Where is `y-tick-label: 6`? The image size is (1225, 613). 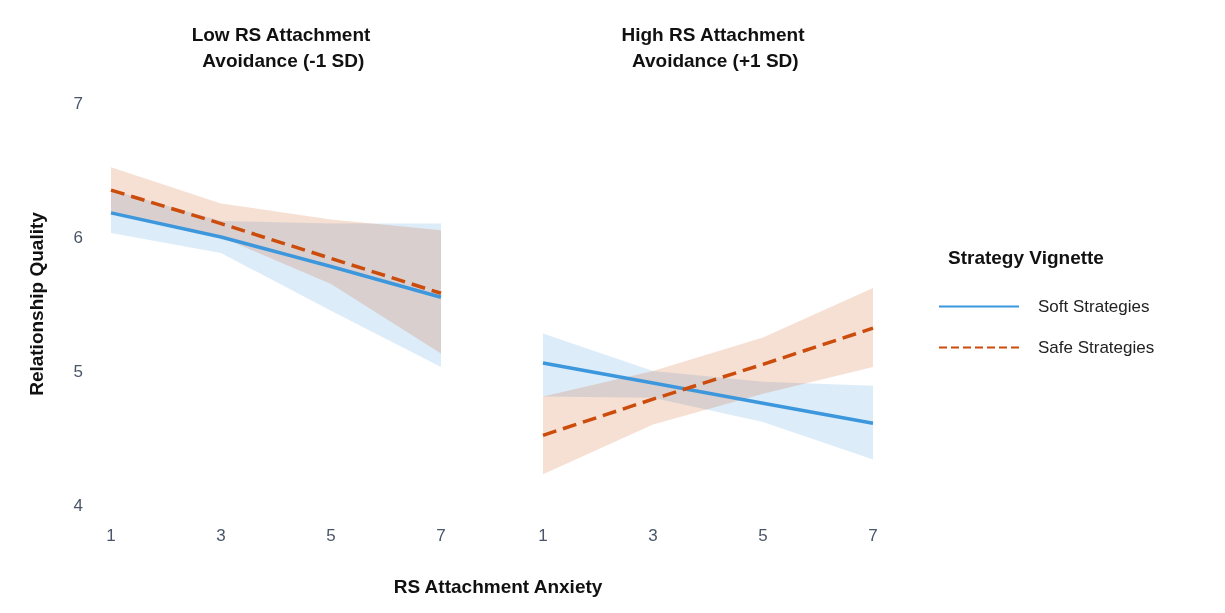 y-tick-label: 6 is located at coordinates (78, 237).